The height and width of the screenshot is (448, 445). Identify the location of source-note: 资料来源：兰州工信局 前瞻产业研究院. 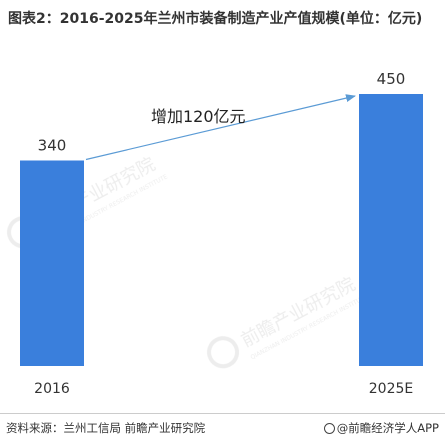
(106, 428).